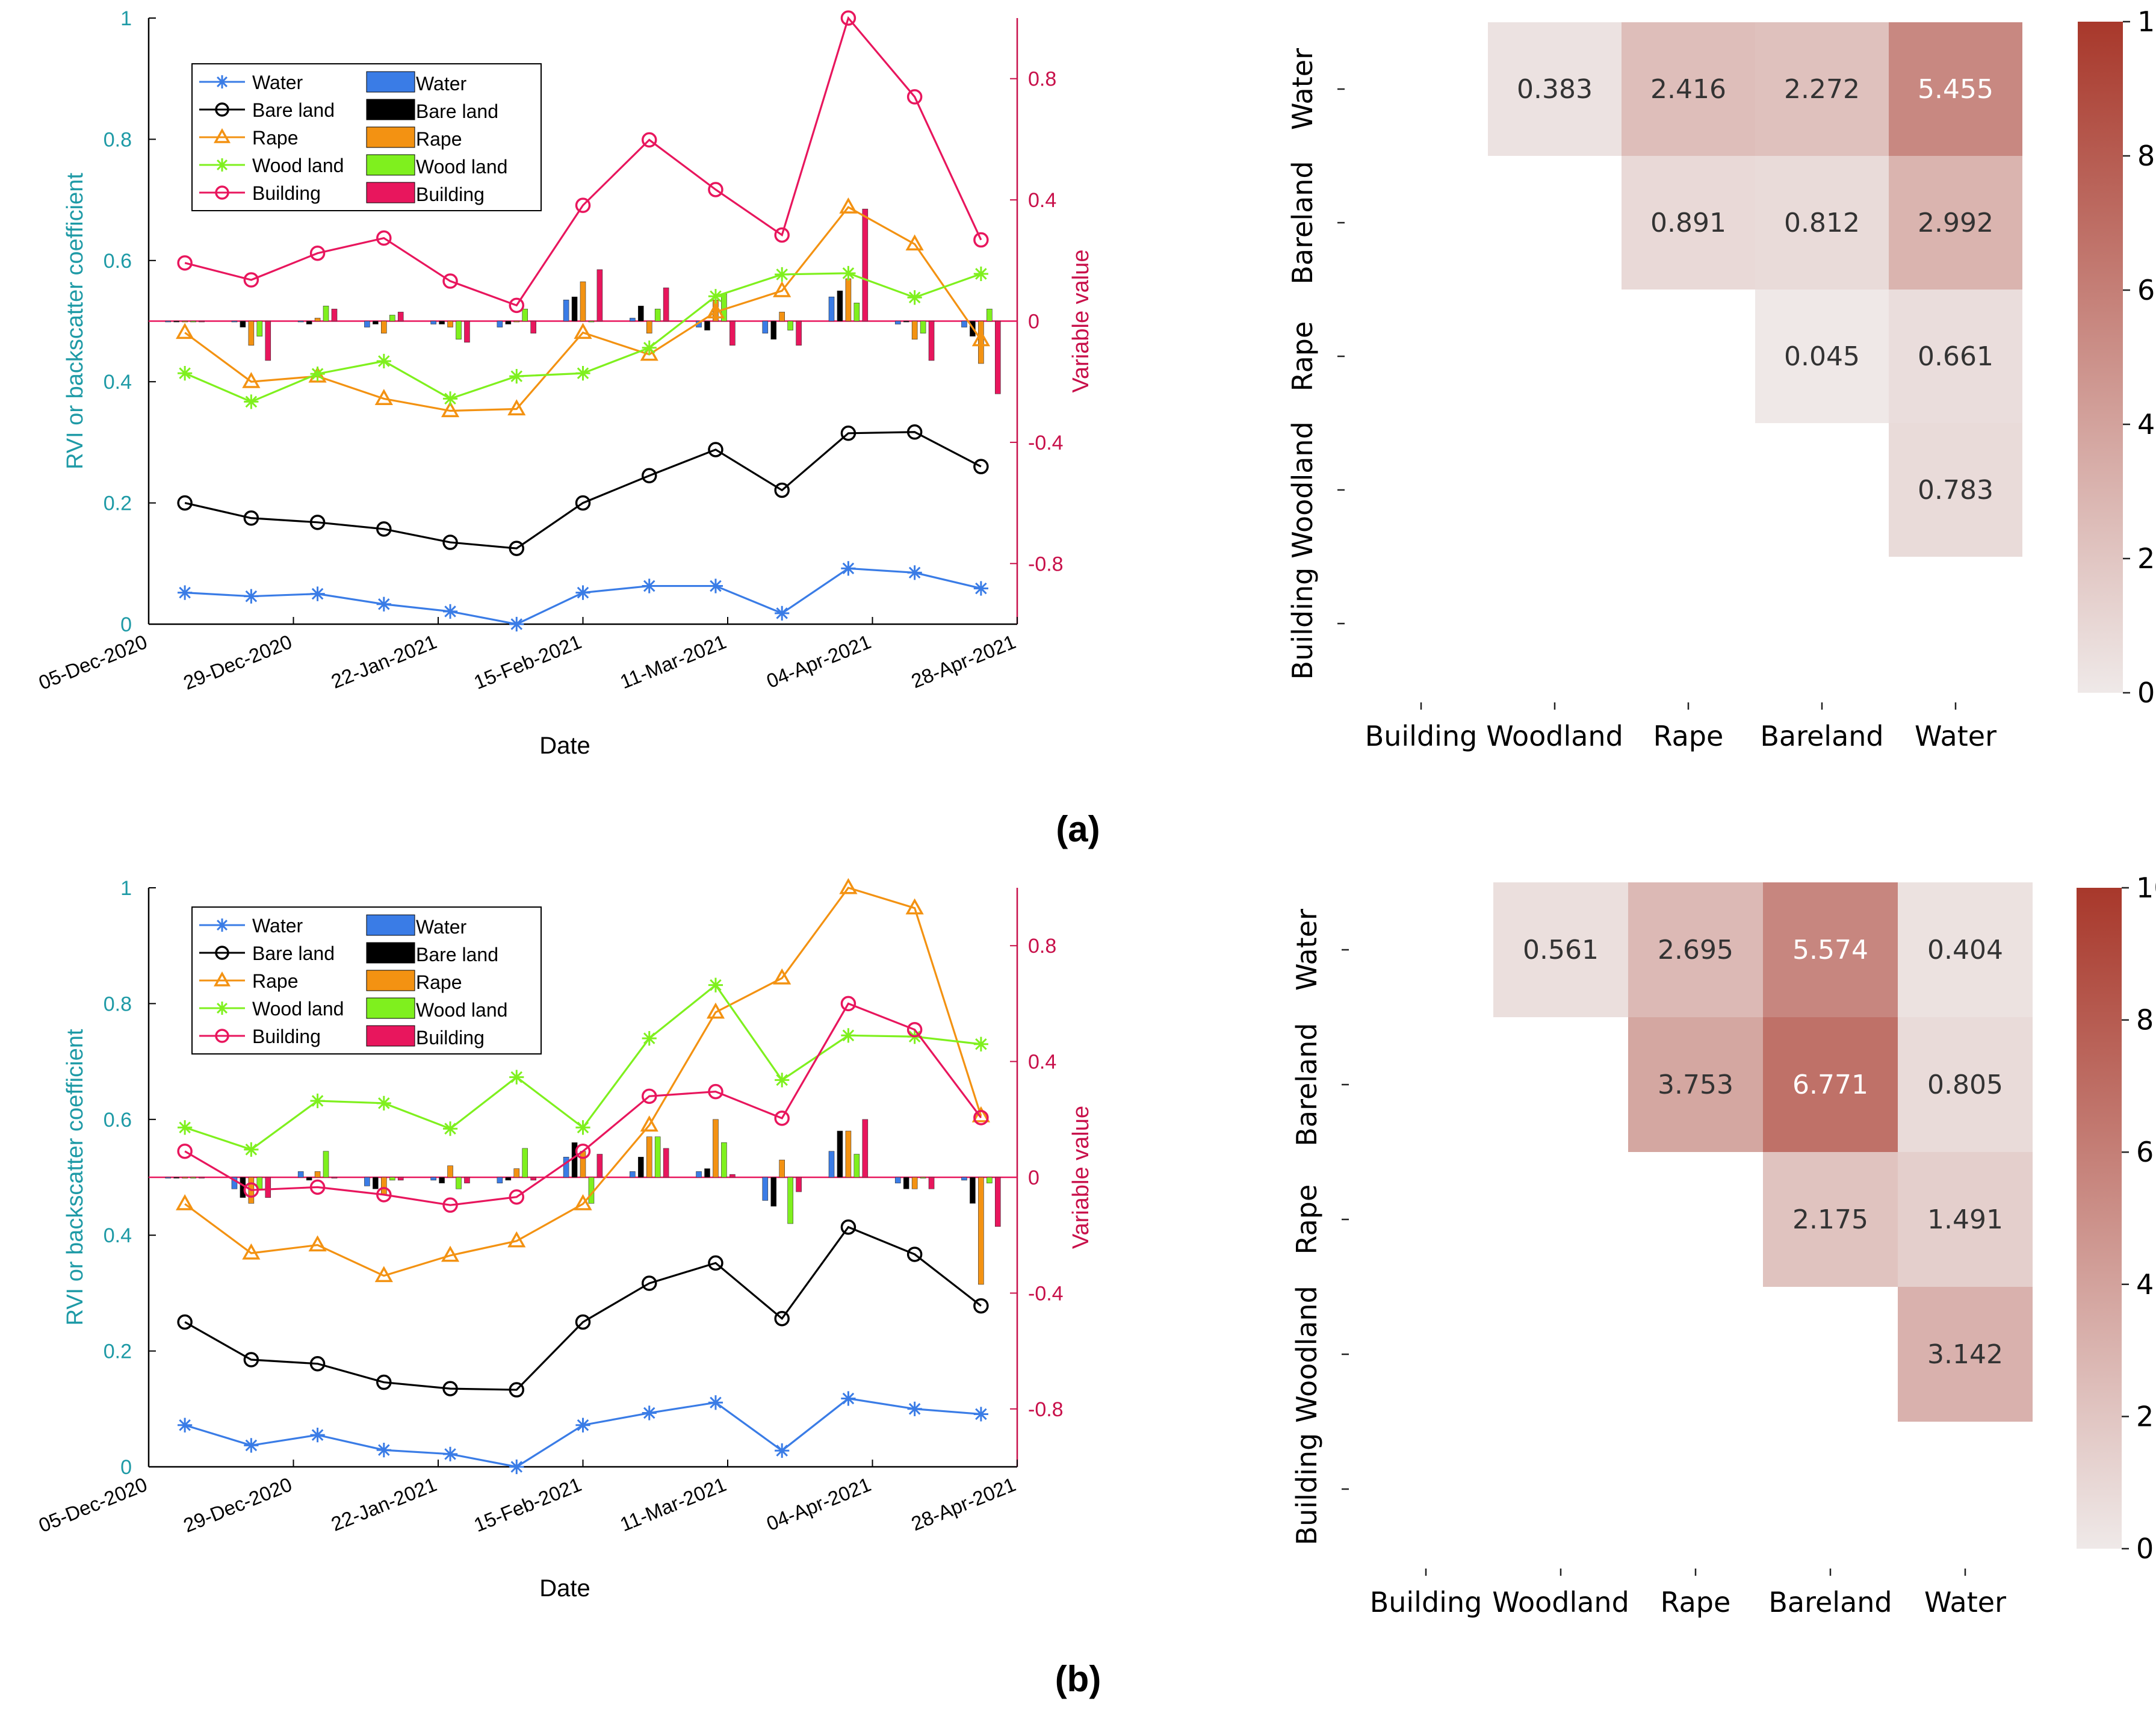 The width and height of the screenshot is (2156, 1716). I want to click on y-tick-label-left: 0.6, so click(118, 1120).